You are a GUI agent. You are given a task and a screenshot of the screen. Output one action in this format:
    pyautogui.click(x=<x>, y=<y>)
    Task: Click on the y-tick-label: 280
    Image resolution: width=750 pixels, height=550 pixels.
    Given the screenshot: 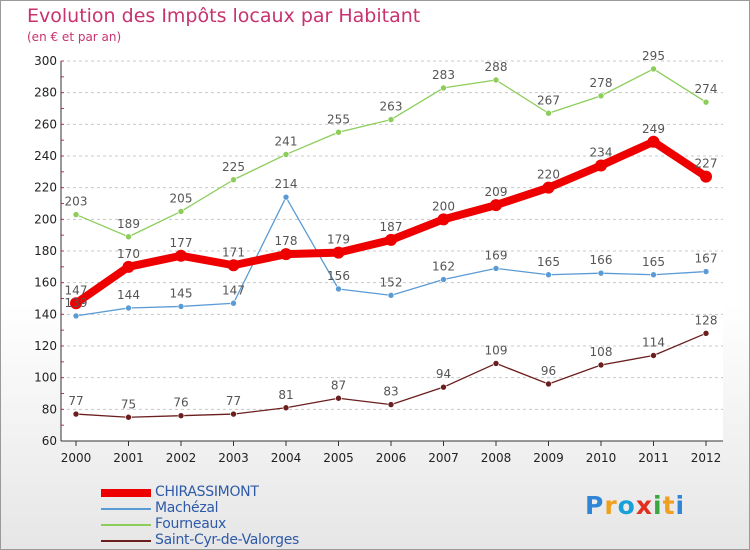 What is the action you would take?
    pyautogui.click(x=45, y=93)
    